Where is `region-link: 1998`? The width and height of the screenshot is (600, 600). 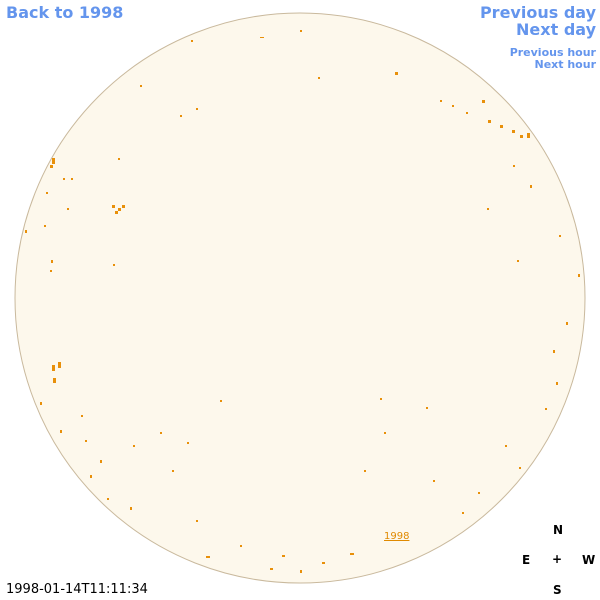 region-link: 1998 is located at coordinates (397, 536).